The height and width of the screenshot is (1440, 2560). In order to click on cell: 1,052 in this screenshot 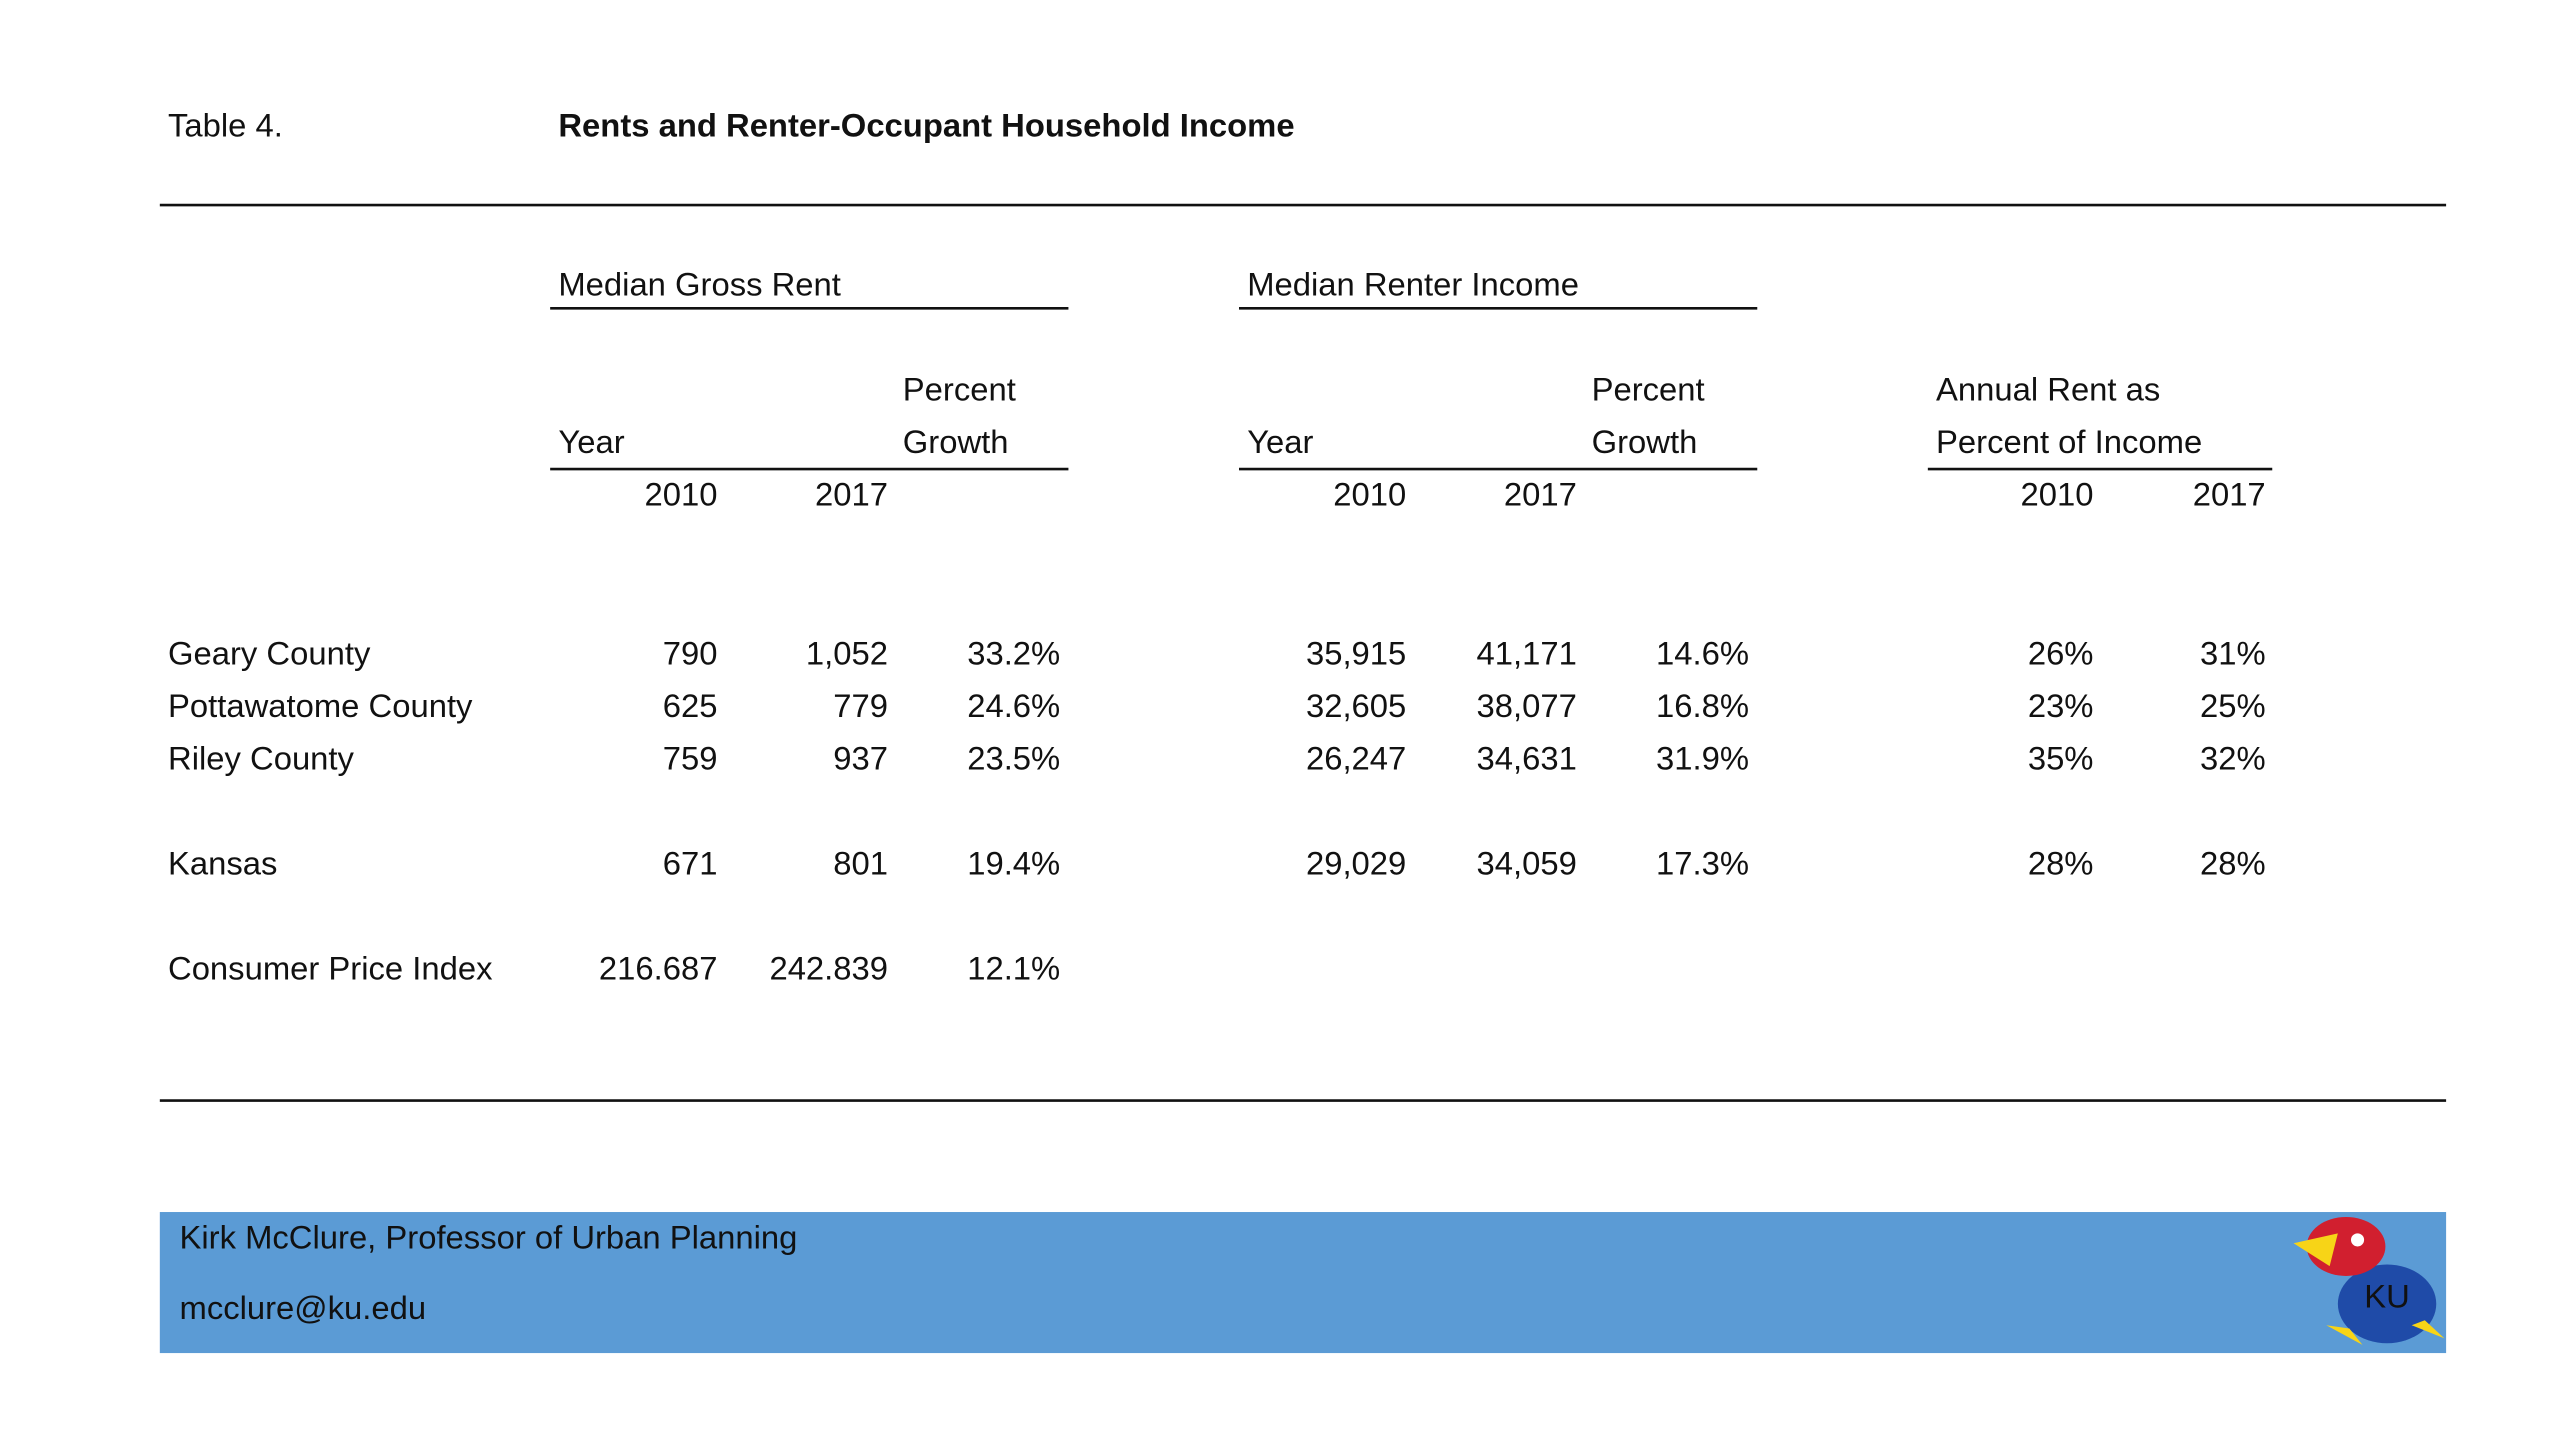, I will do `click(847, 653)`.